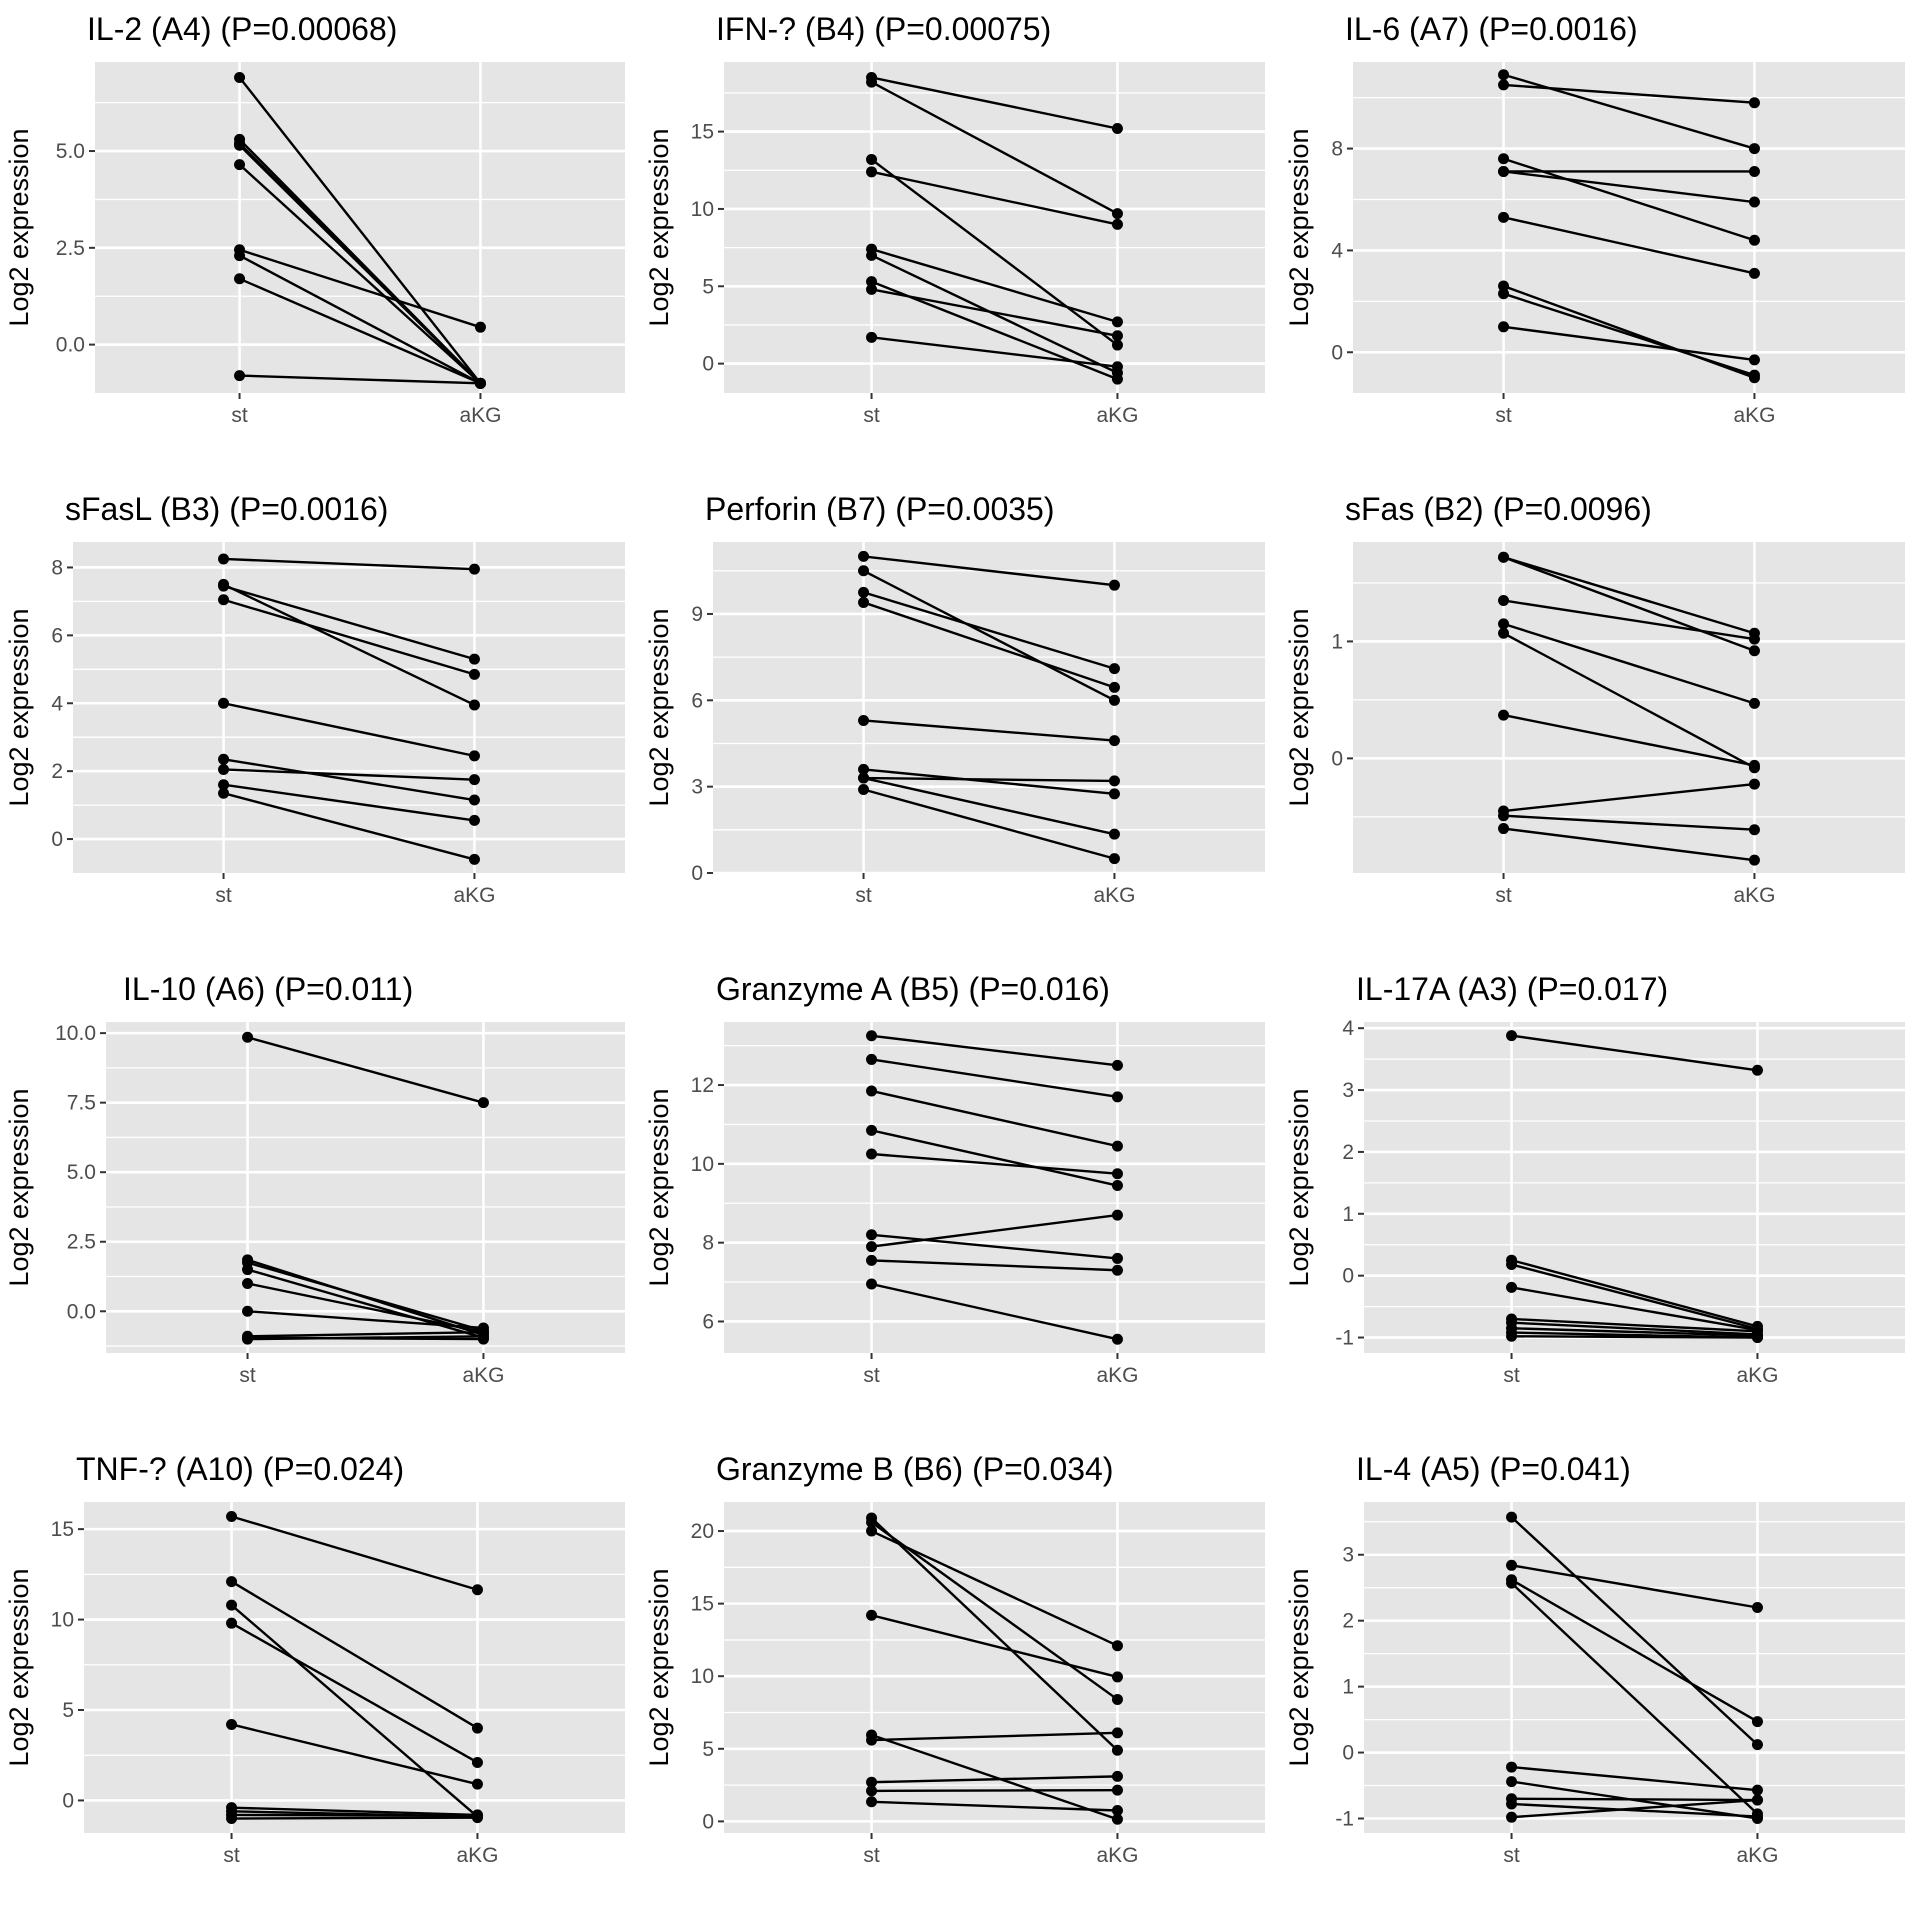 The width and height of the screenshot is (1920, 1920). What do you see at coordinates (1348, 1028) in the screenshot?
I see `y-tick-label: 4` at bounding box center [1348, 1028].